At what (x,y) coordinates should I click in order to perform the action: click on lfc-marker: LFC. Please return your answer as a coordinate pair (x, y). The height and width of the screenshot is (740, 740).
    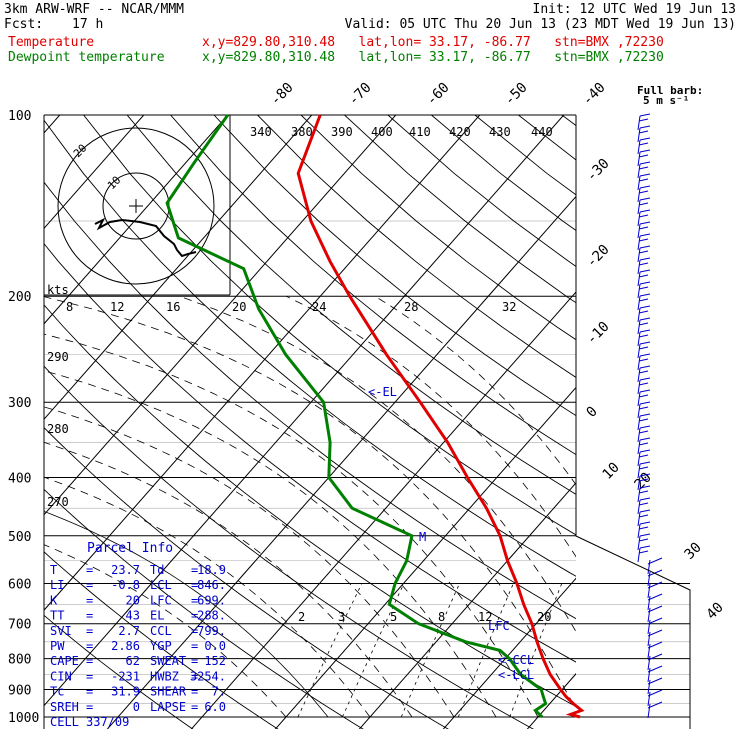
    Looking at the image, I should click on (499, 626).